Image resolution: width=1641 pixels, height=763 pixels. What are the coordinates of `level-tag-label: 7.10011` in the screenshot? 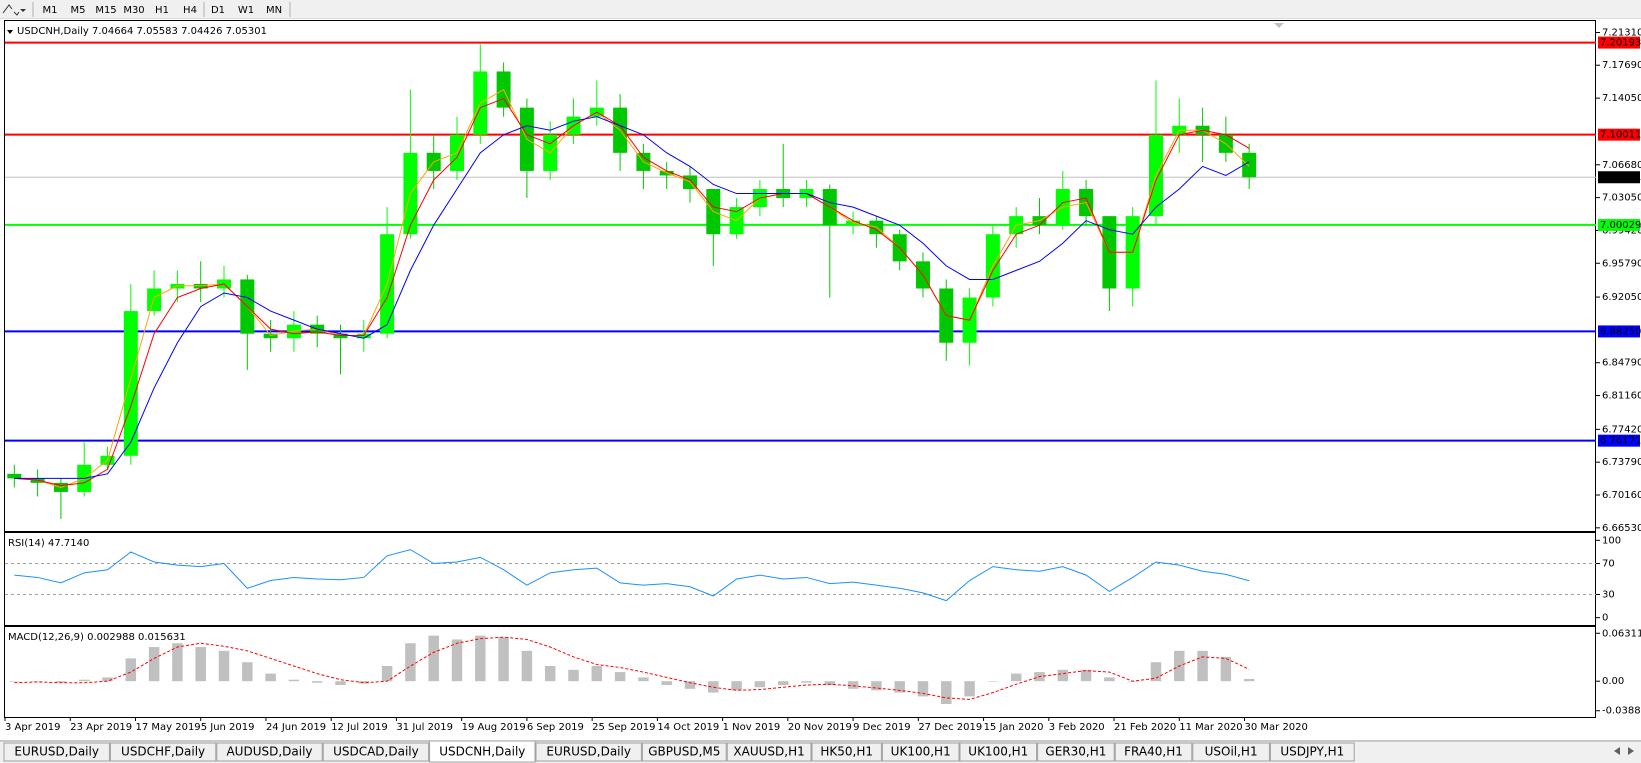 It's located at (1620, 135).